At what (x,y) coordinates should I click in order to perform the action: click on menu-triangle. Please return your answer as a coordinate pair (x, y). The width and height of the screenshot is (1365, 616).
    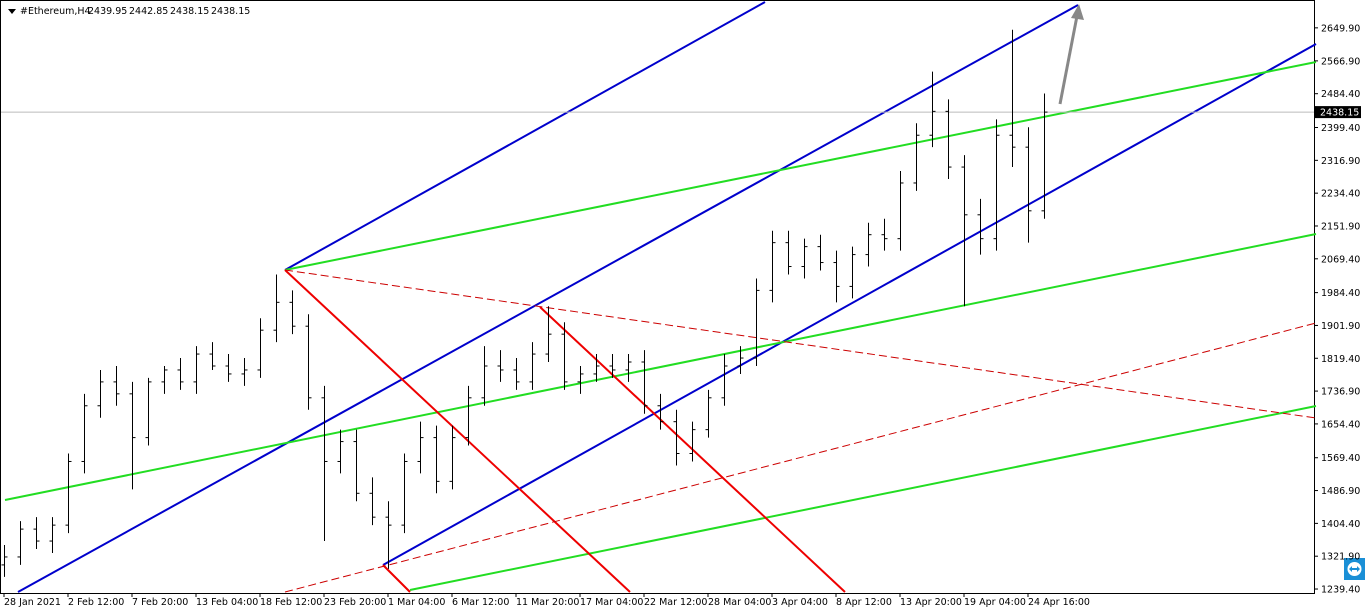
    Looking at the image, I should click on (12, 11).